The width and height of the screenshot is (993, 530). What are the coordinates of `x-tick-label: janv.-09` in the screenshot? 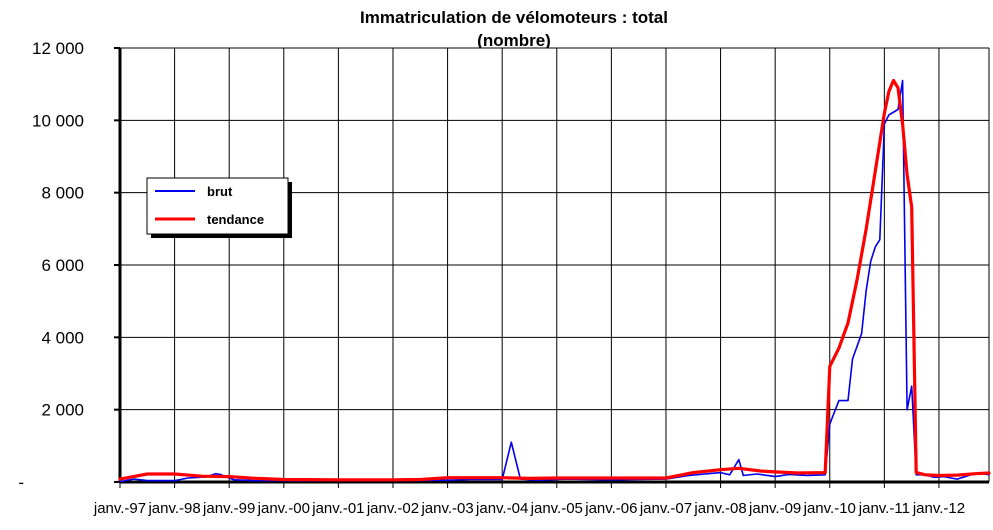 It's located at (774, 508).